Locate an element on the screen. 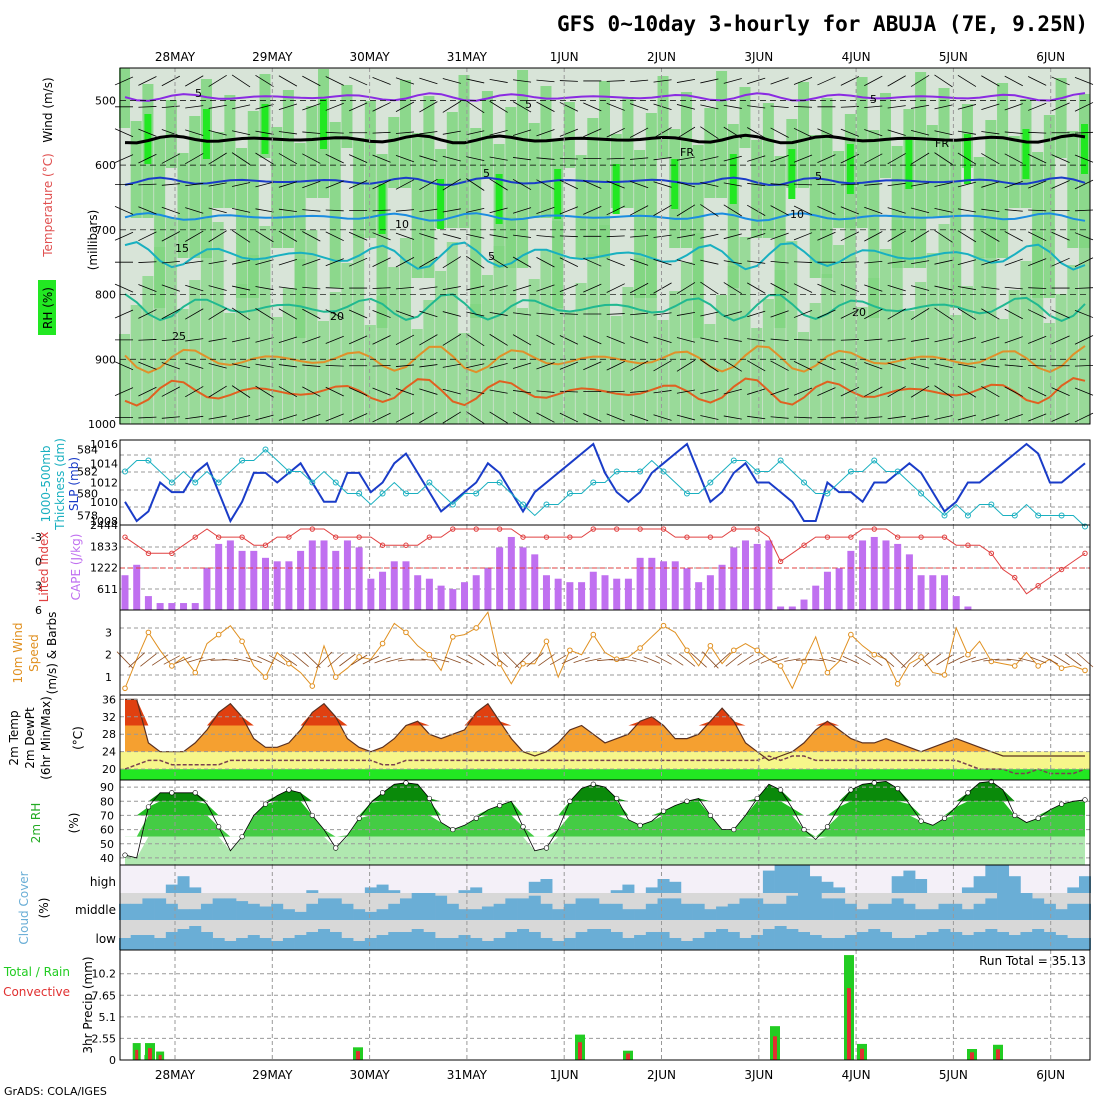  date-label-top: 29MAY is located at coordinates (272, 57).